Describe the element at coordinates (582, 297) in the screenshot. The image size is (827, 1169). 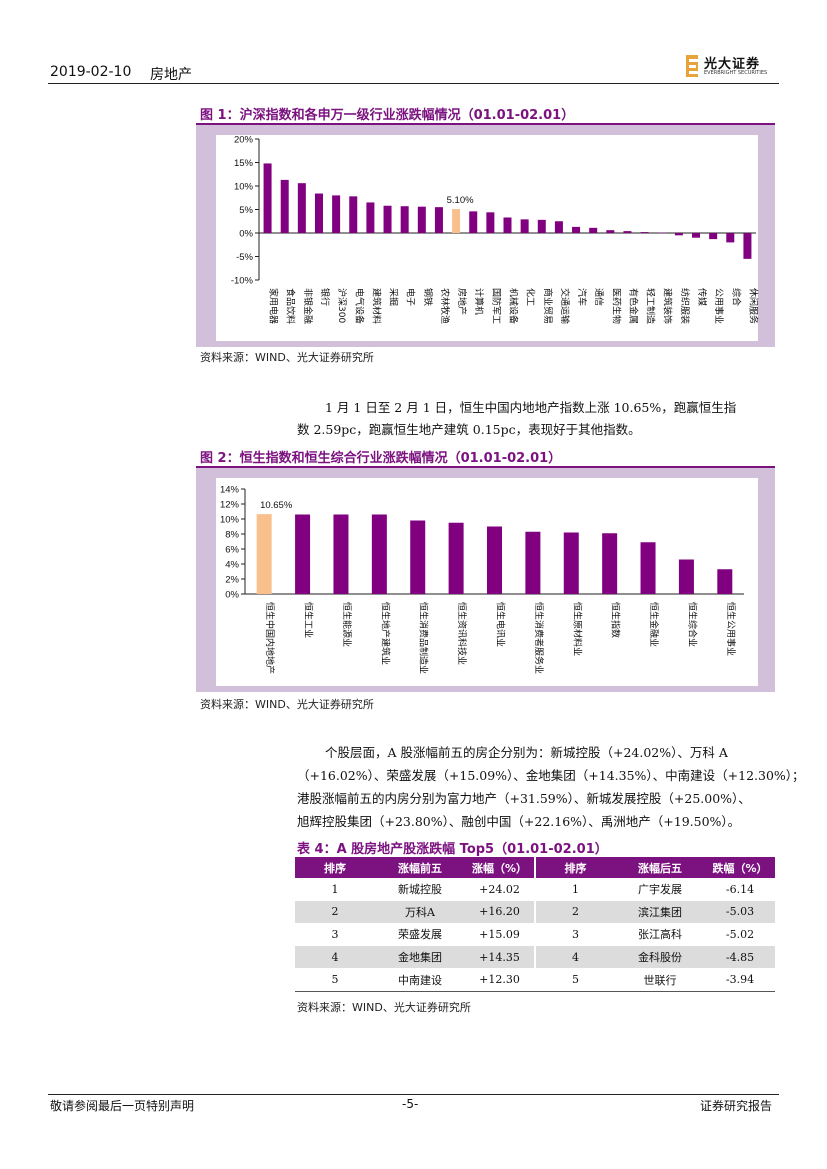
I see `fig1-category-label: 汽车` at that location.